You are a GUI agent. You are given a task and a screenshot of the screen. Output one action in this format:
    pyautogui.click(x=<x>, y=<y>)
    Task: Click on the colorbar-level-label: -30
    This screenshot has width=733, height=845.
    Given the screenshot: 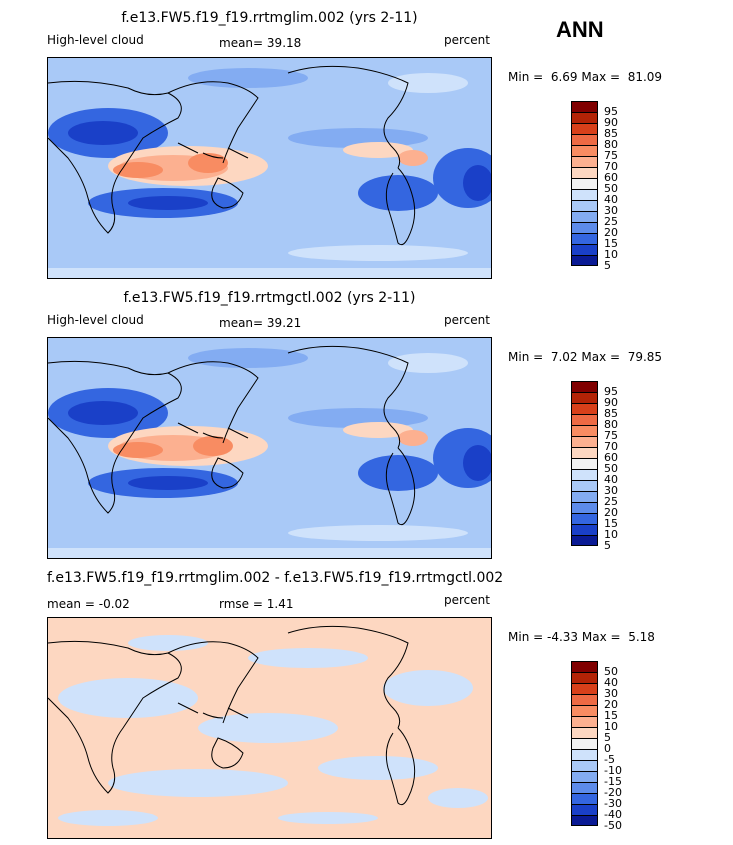 What is the action you would take?
    pyautogui.click(x=613, y=803)
    